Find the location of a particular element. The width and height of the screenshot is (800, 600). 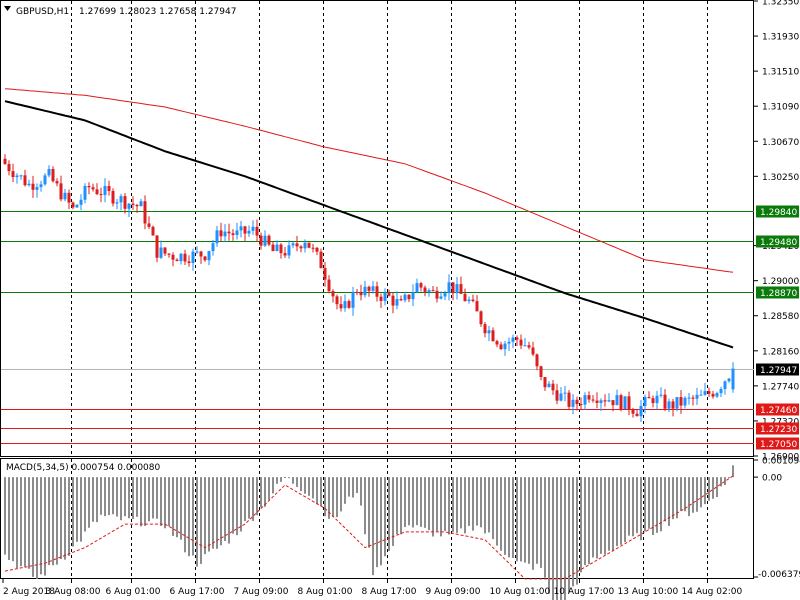

symbol-label: GBPUSD,H1 is located at coordinates (42, 12).